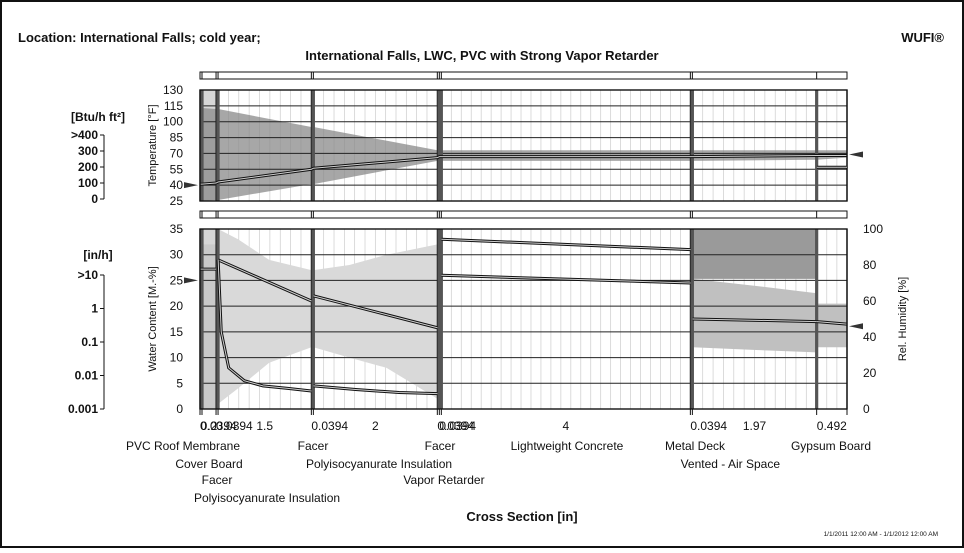 The height and width of the screenshot is (553, 964). I want to click on temperature-mean-line-highlight, so click(523, 170).